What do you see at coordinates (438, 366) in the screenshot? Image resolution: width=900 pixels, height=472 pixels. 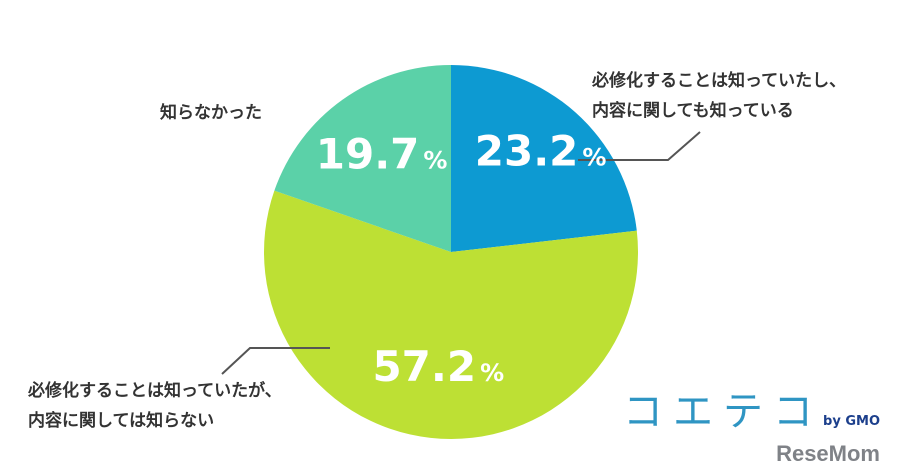 I see `value-label-known-not-content: 57.2%` at bounding box center [438, 366].